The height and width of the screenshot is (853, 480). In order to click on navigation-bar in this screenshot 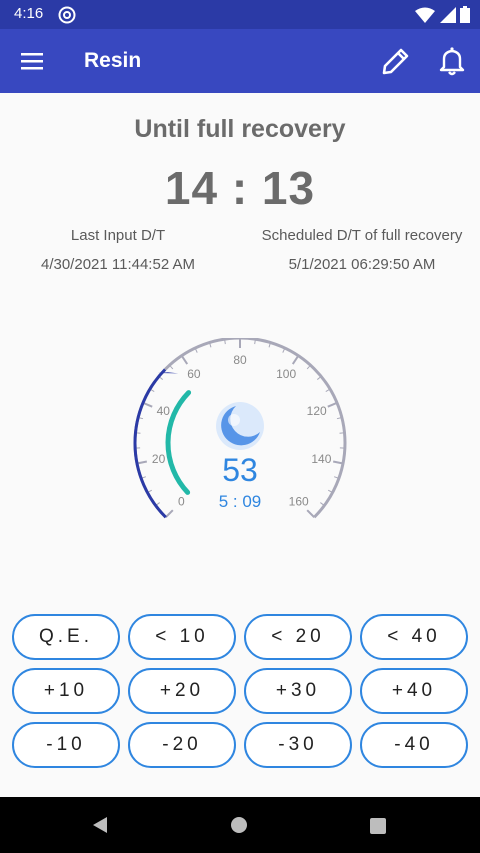, I will do `click(240, 825)`.